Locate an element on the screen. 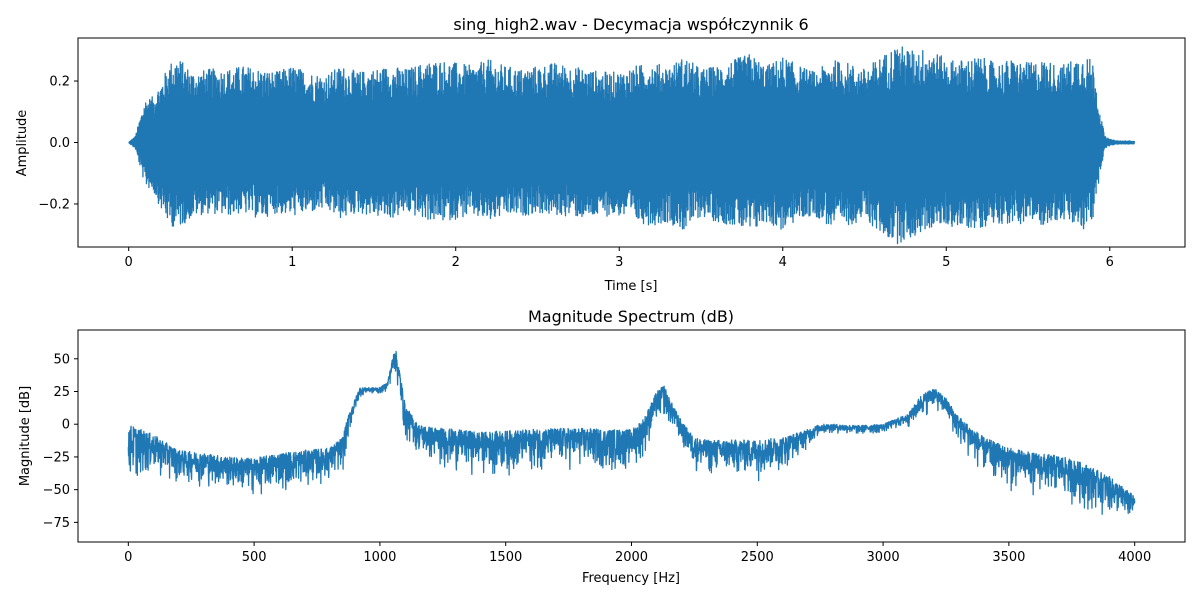 This screenshot has width=1200, height=600. spectrum-y-label: Magnitude [dB] is located at coordinates (25, 436).